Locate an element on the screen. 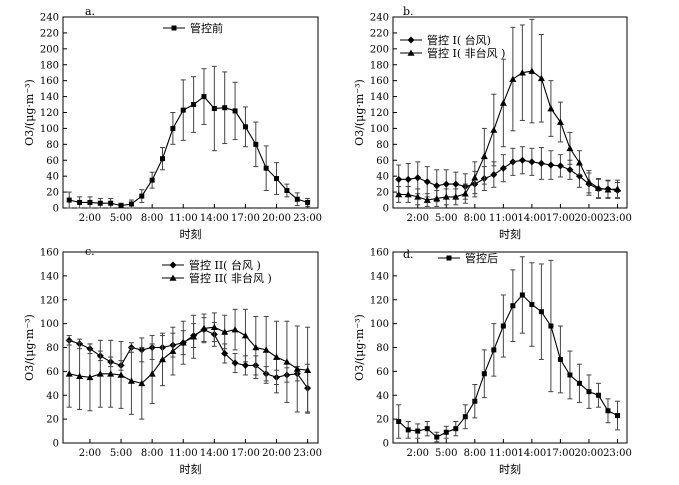 This screenshot has height=485, width=679. y-tick-label: 100 is located at coordinates (49, 324).